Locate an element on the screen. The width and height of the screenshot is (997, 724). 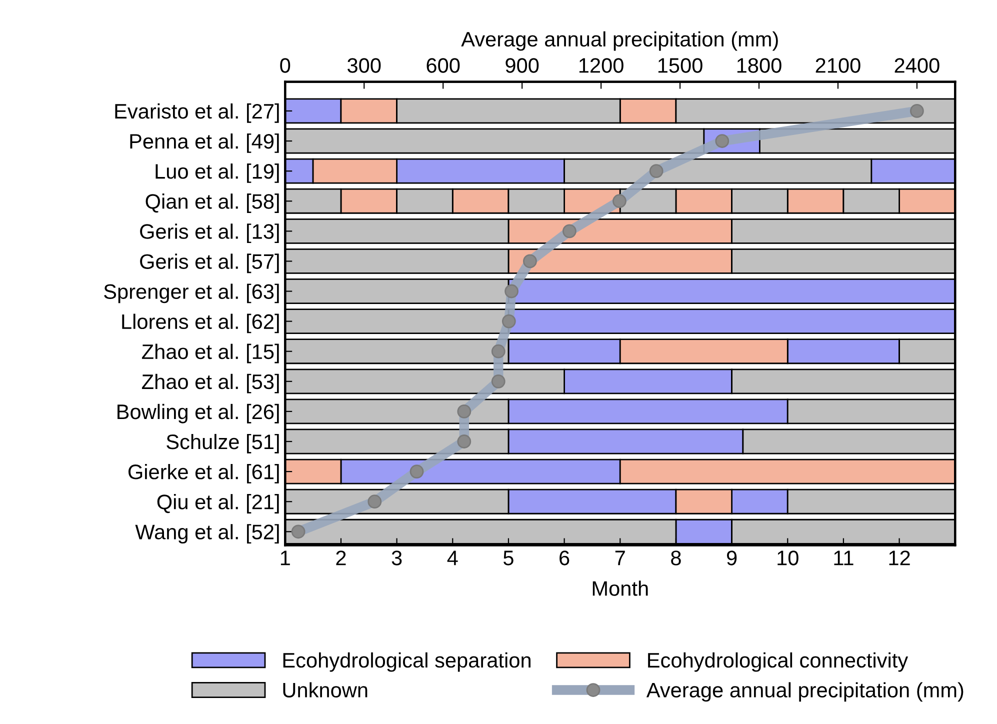
x-tick-label: 2 is located at coordinates (341, 558).